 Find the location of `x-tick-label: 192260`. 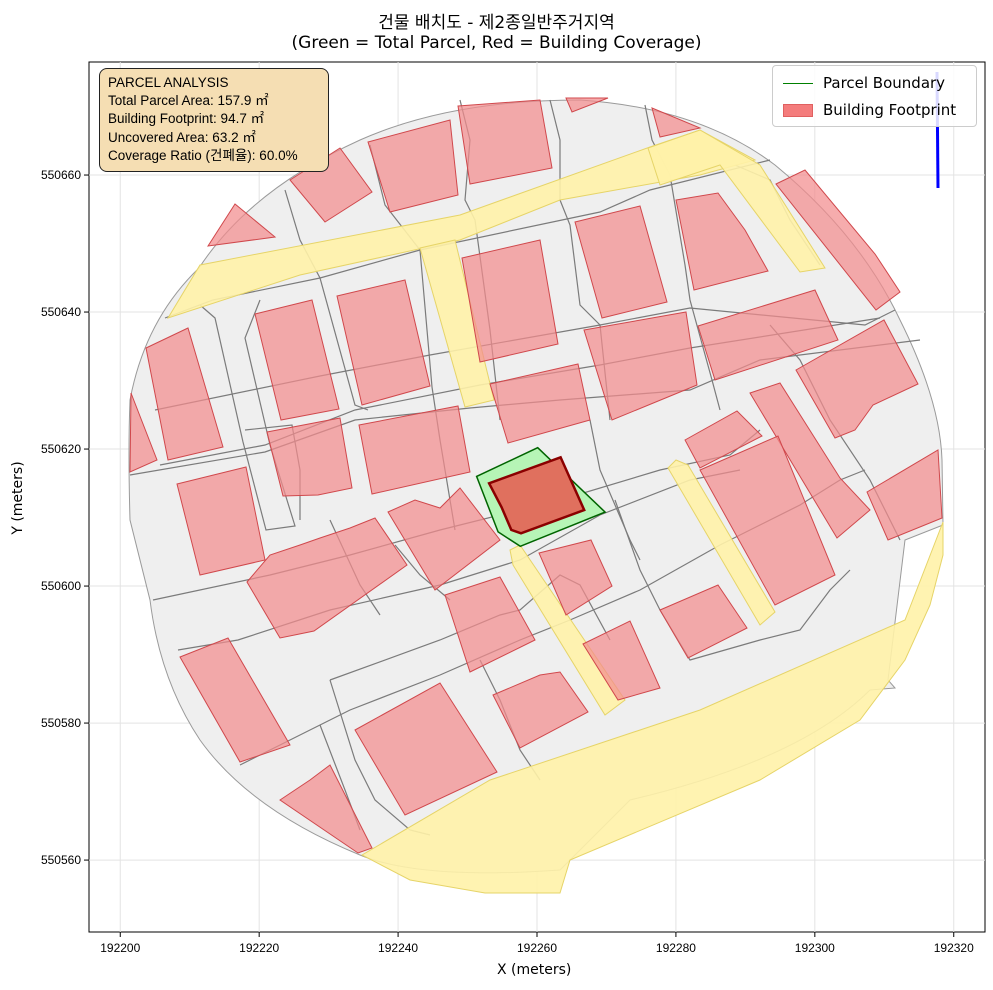

x-tick-label: 192260 is located at coordinates (537, 948).